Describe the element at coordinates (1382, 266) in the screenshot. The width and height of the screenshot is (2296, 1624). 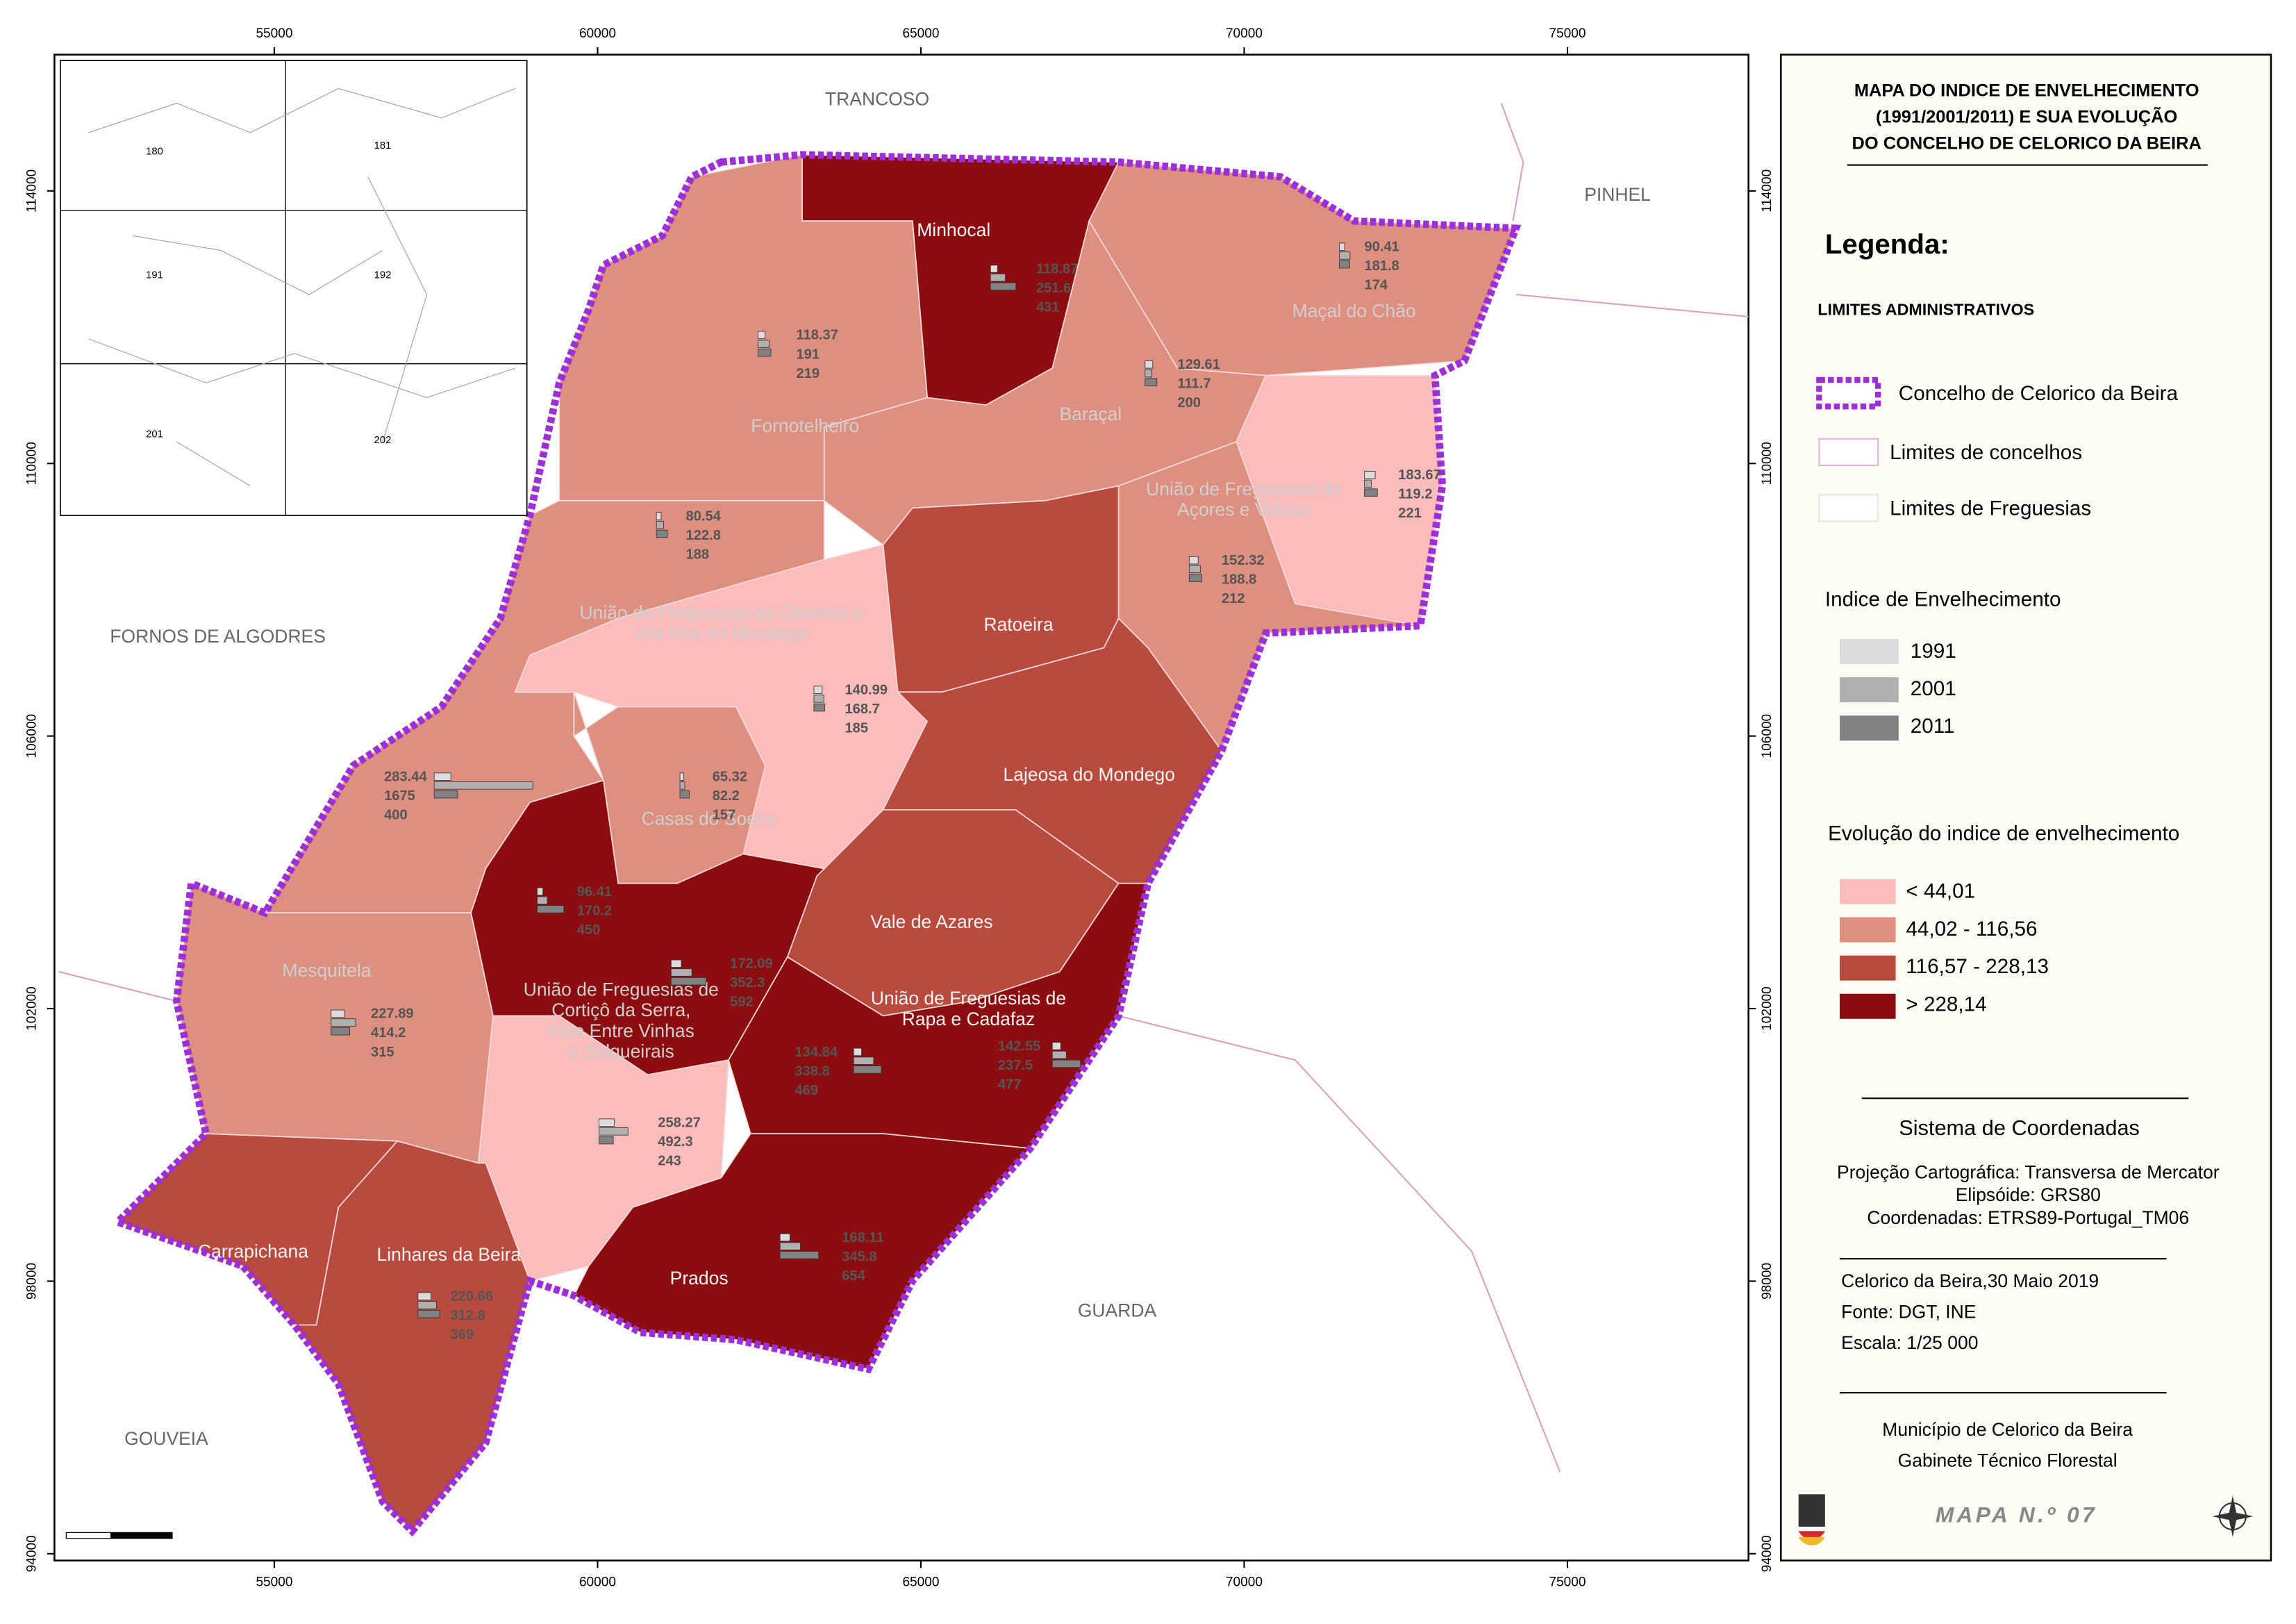
I see `bar-value: 181.8` at that location.